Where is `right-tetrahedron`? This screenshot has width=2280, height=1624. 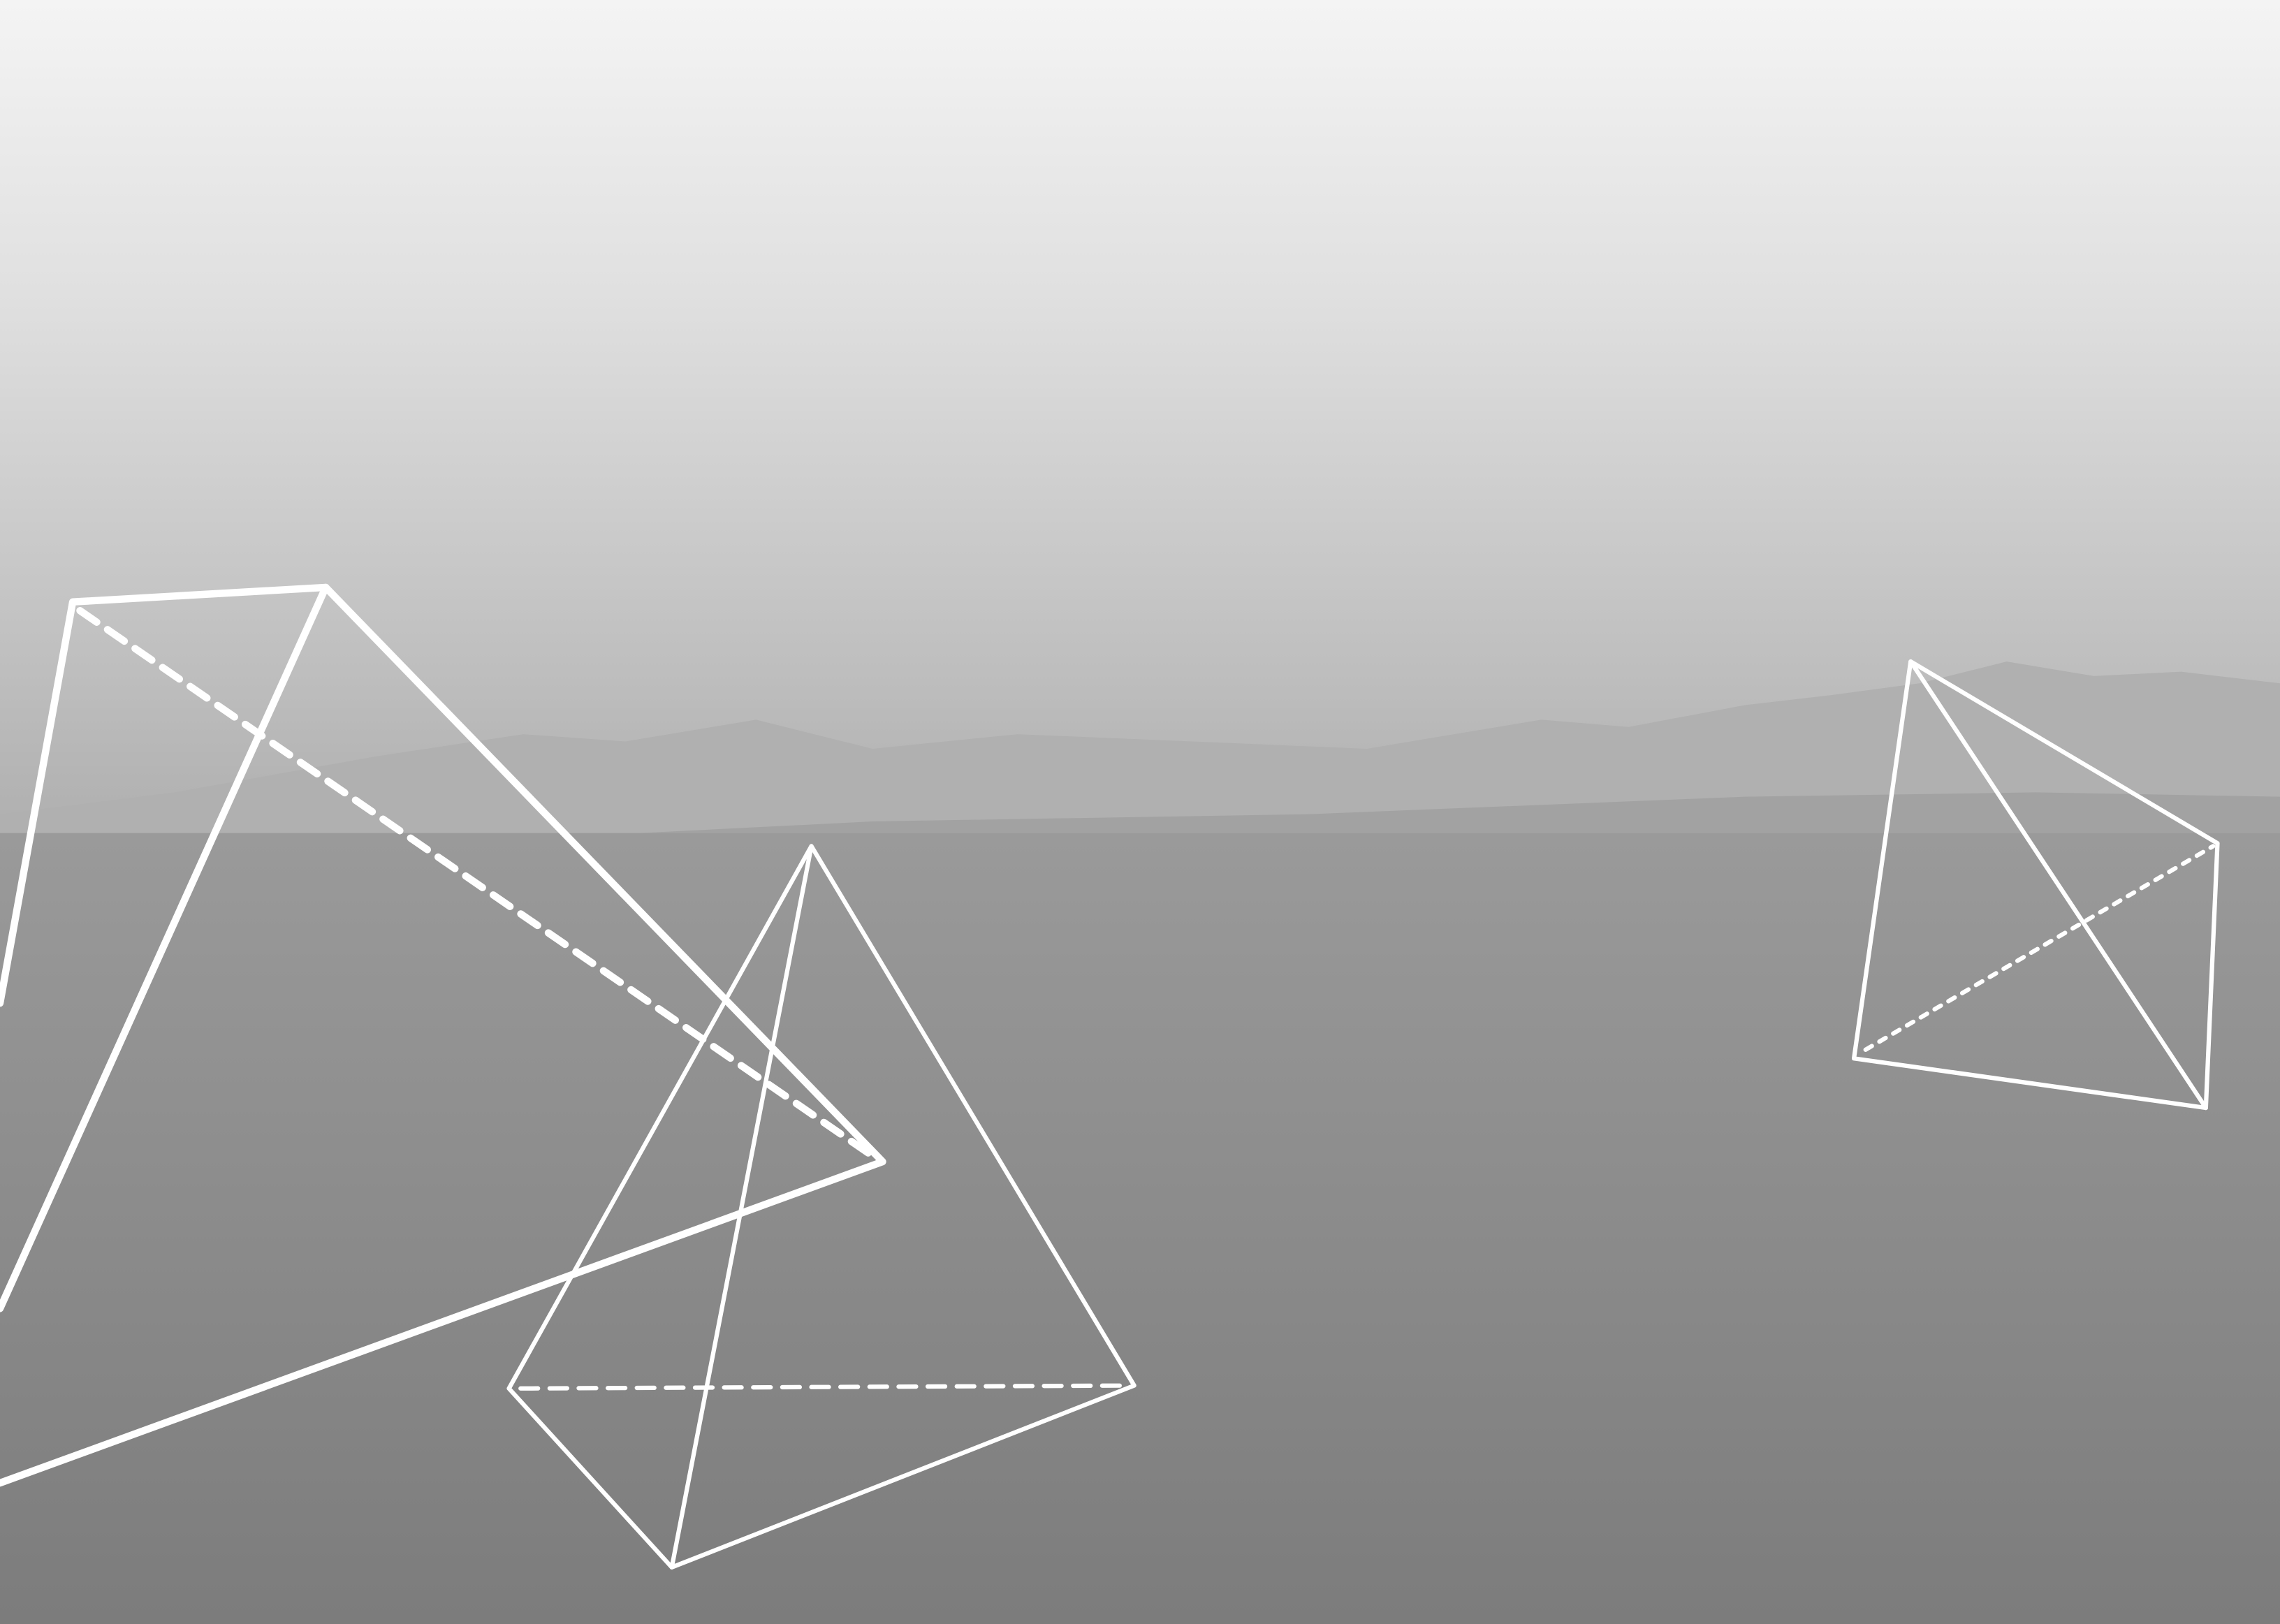
right-tetrahedron is located at coordinates (2035, 885).